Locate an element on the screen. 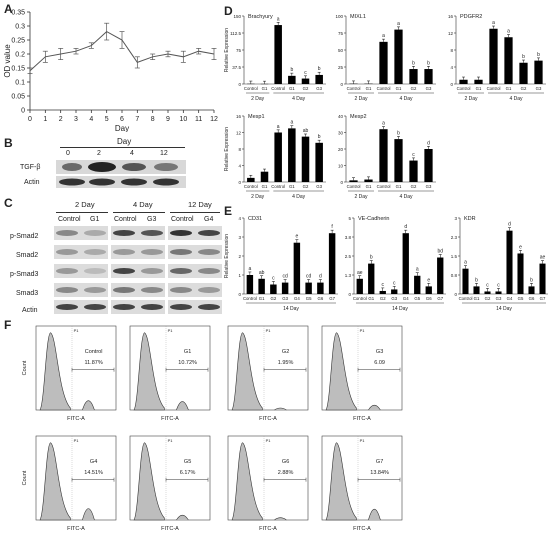 The height and width of the screenshot is (546, 550). chart-title: Mesp2 is located at coordinates (358, 117).